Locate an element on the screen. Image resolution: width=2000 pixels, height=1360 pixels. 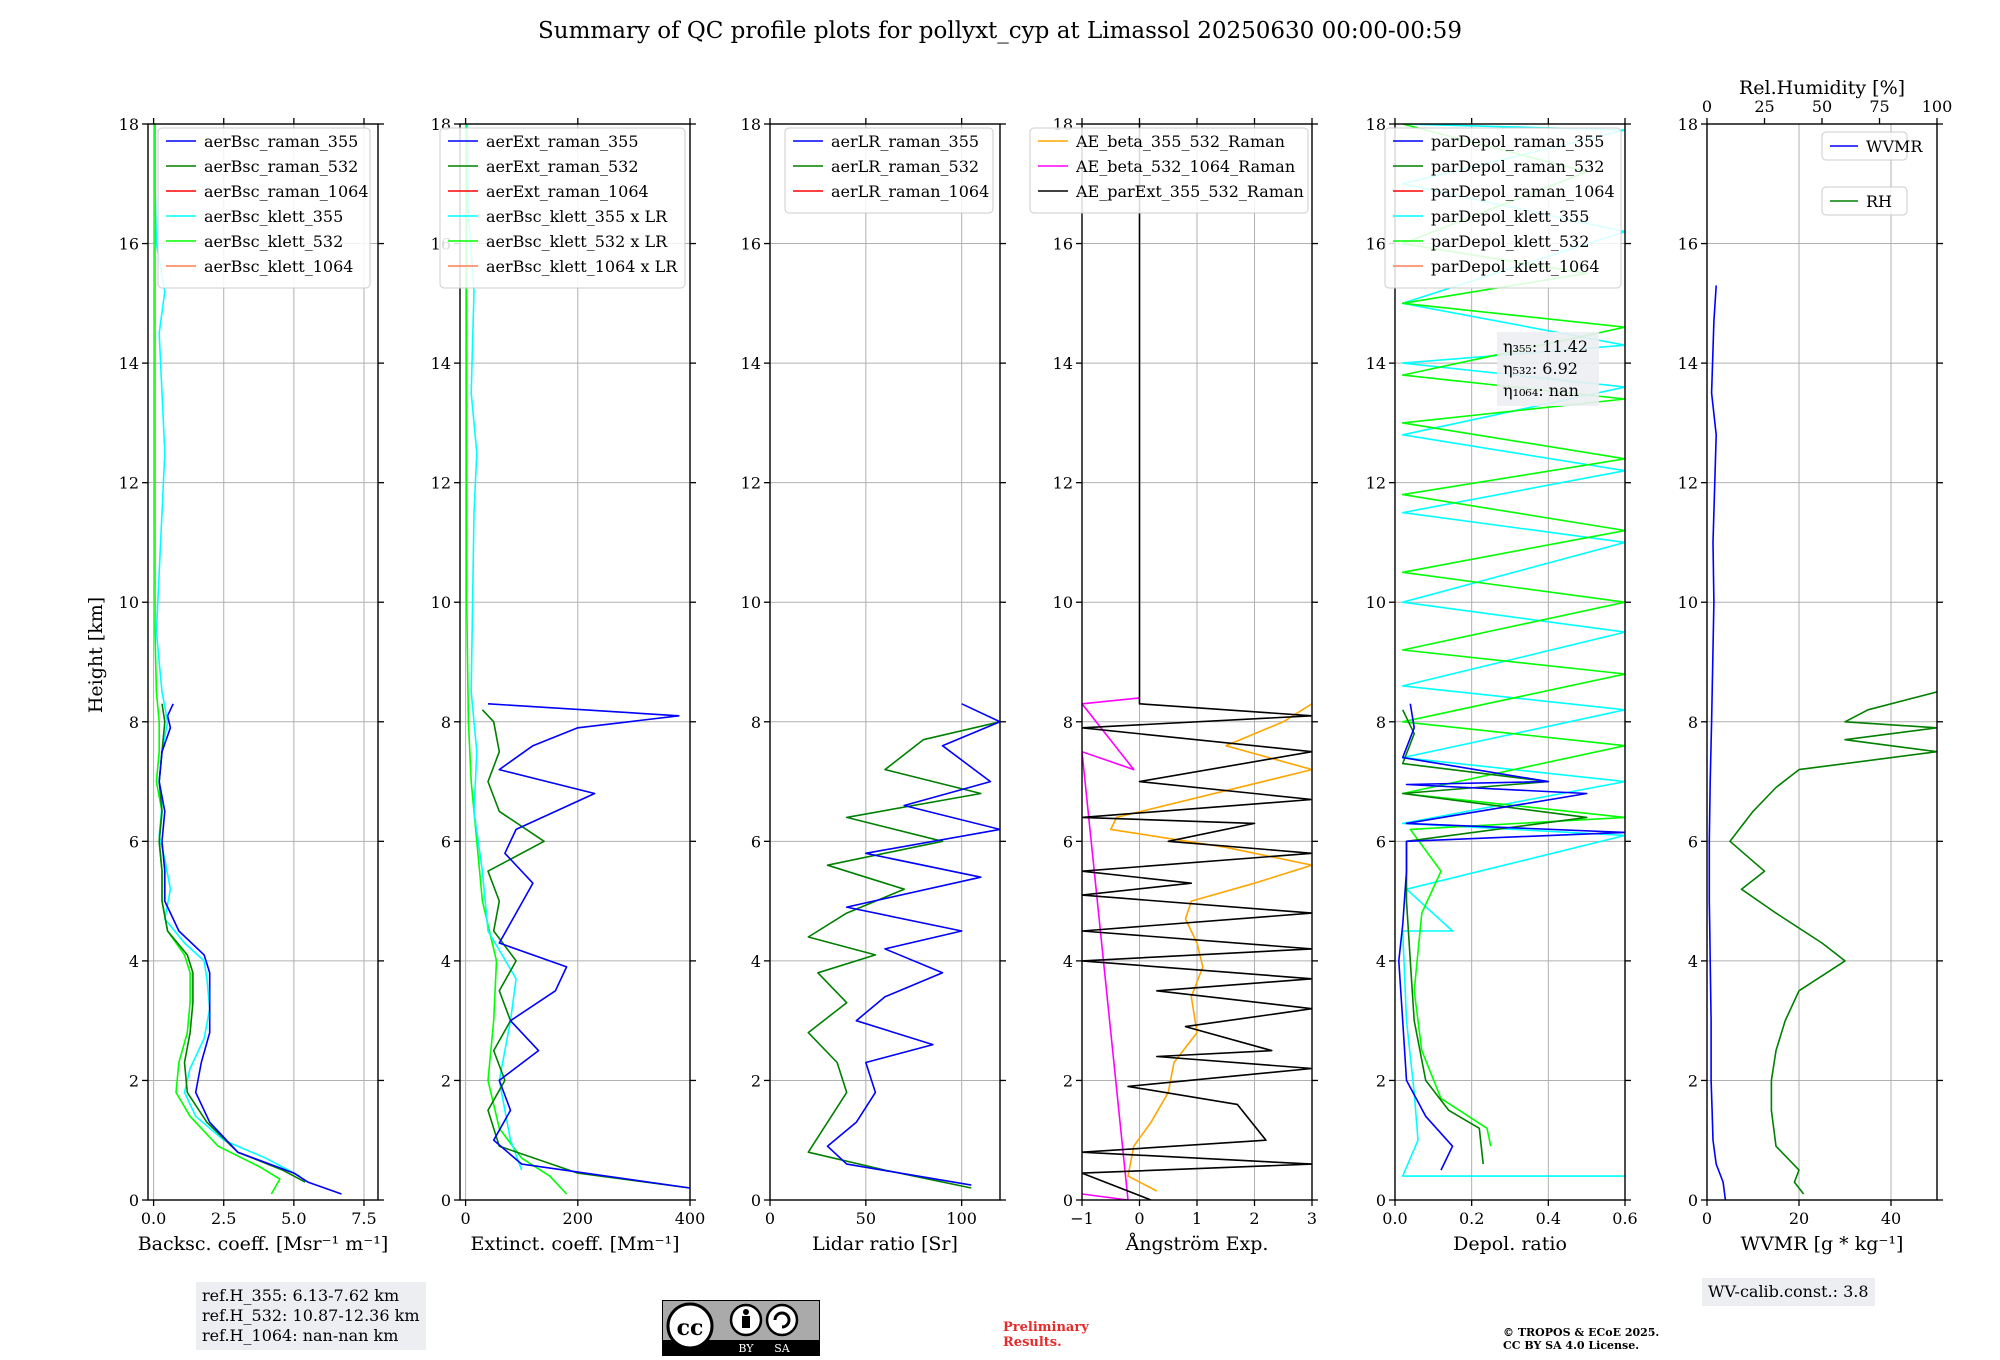
legend-label: aerBsc_raman_355 is located at coordinates (281, 141).